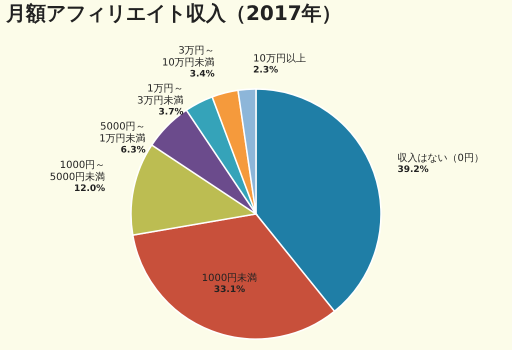  Describe the element at coordinates (122, 133) in the screenshot. I see `slice-label: 5000円～1万円未満` at that location.